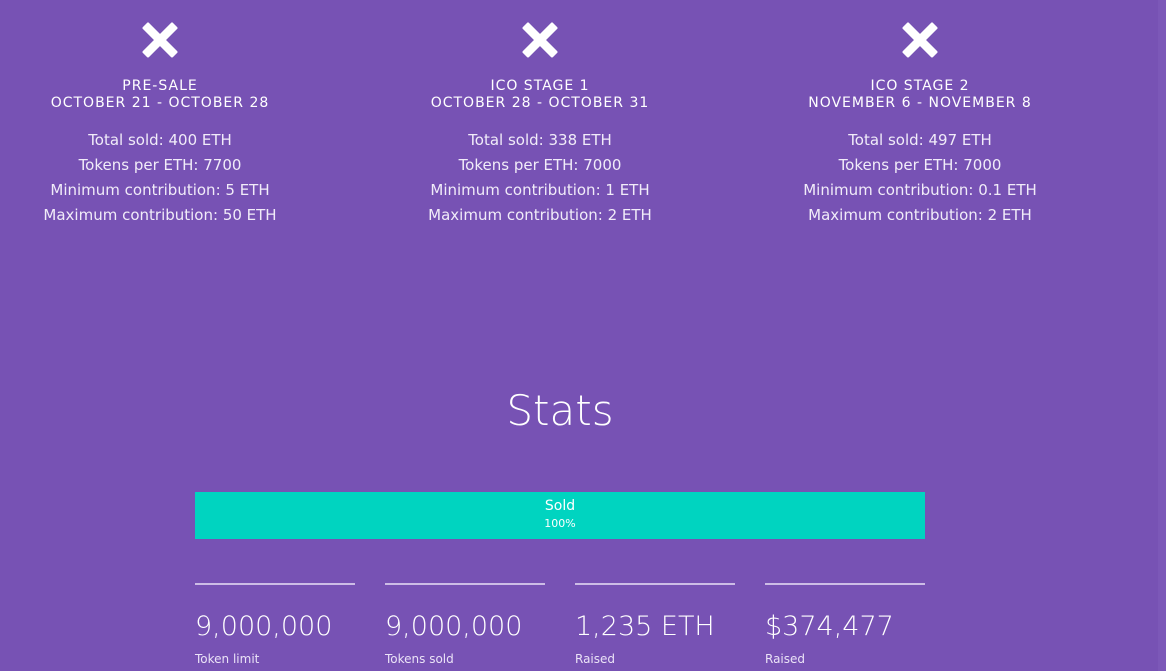 This screenshot has width=1166, height=671. What do you see at coordinates (920, 103) in the screenshot?
I see `stage-dates: NOVEMBER 6 - NOVEMBER 8` at bounding box center [920, 103].